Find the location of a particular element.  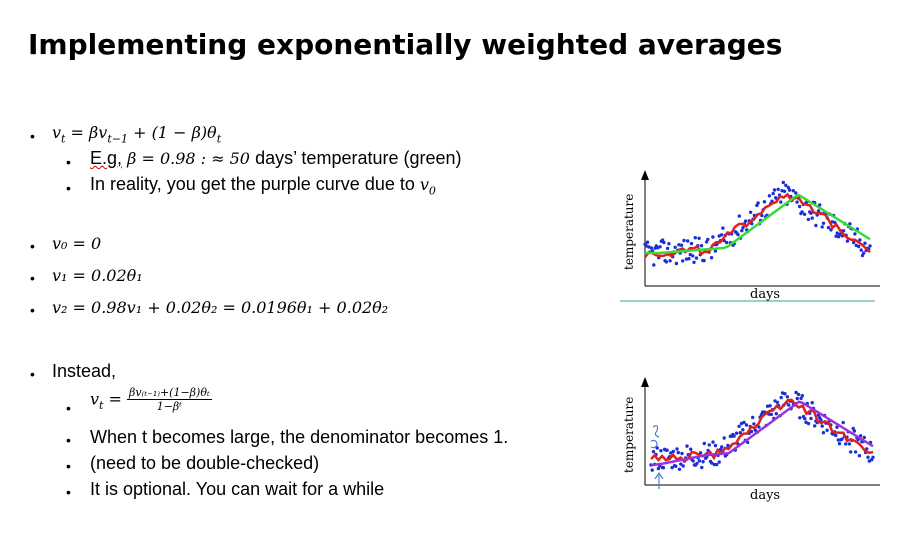

bottom-chart-ylabel: temperature is located at coordinates (629, 435).